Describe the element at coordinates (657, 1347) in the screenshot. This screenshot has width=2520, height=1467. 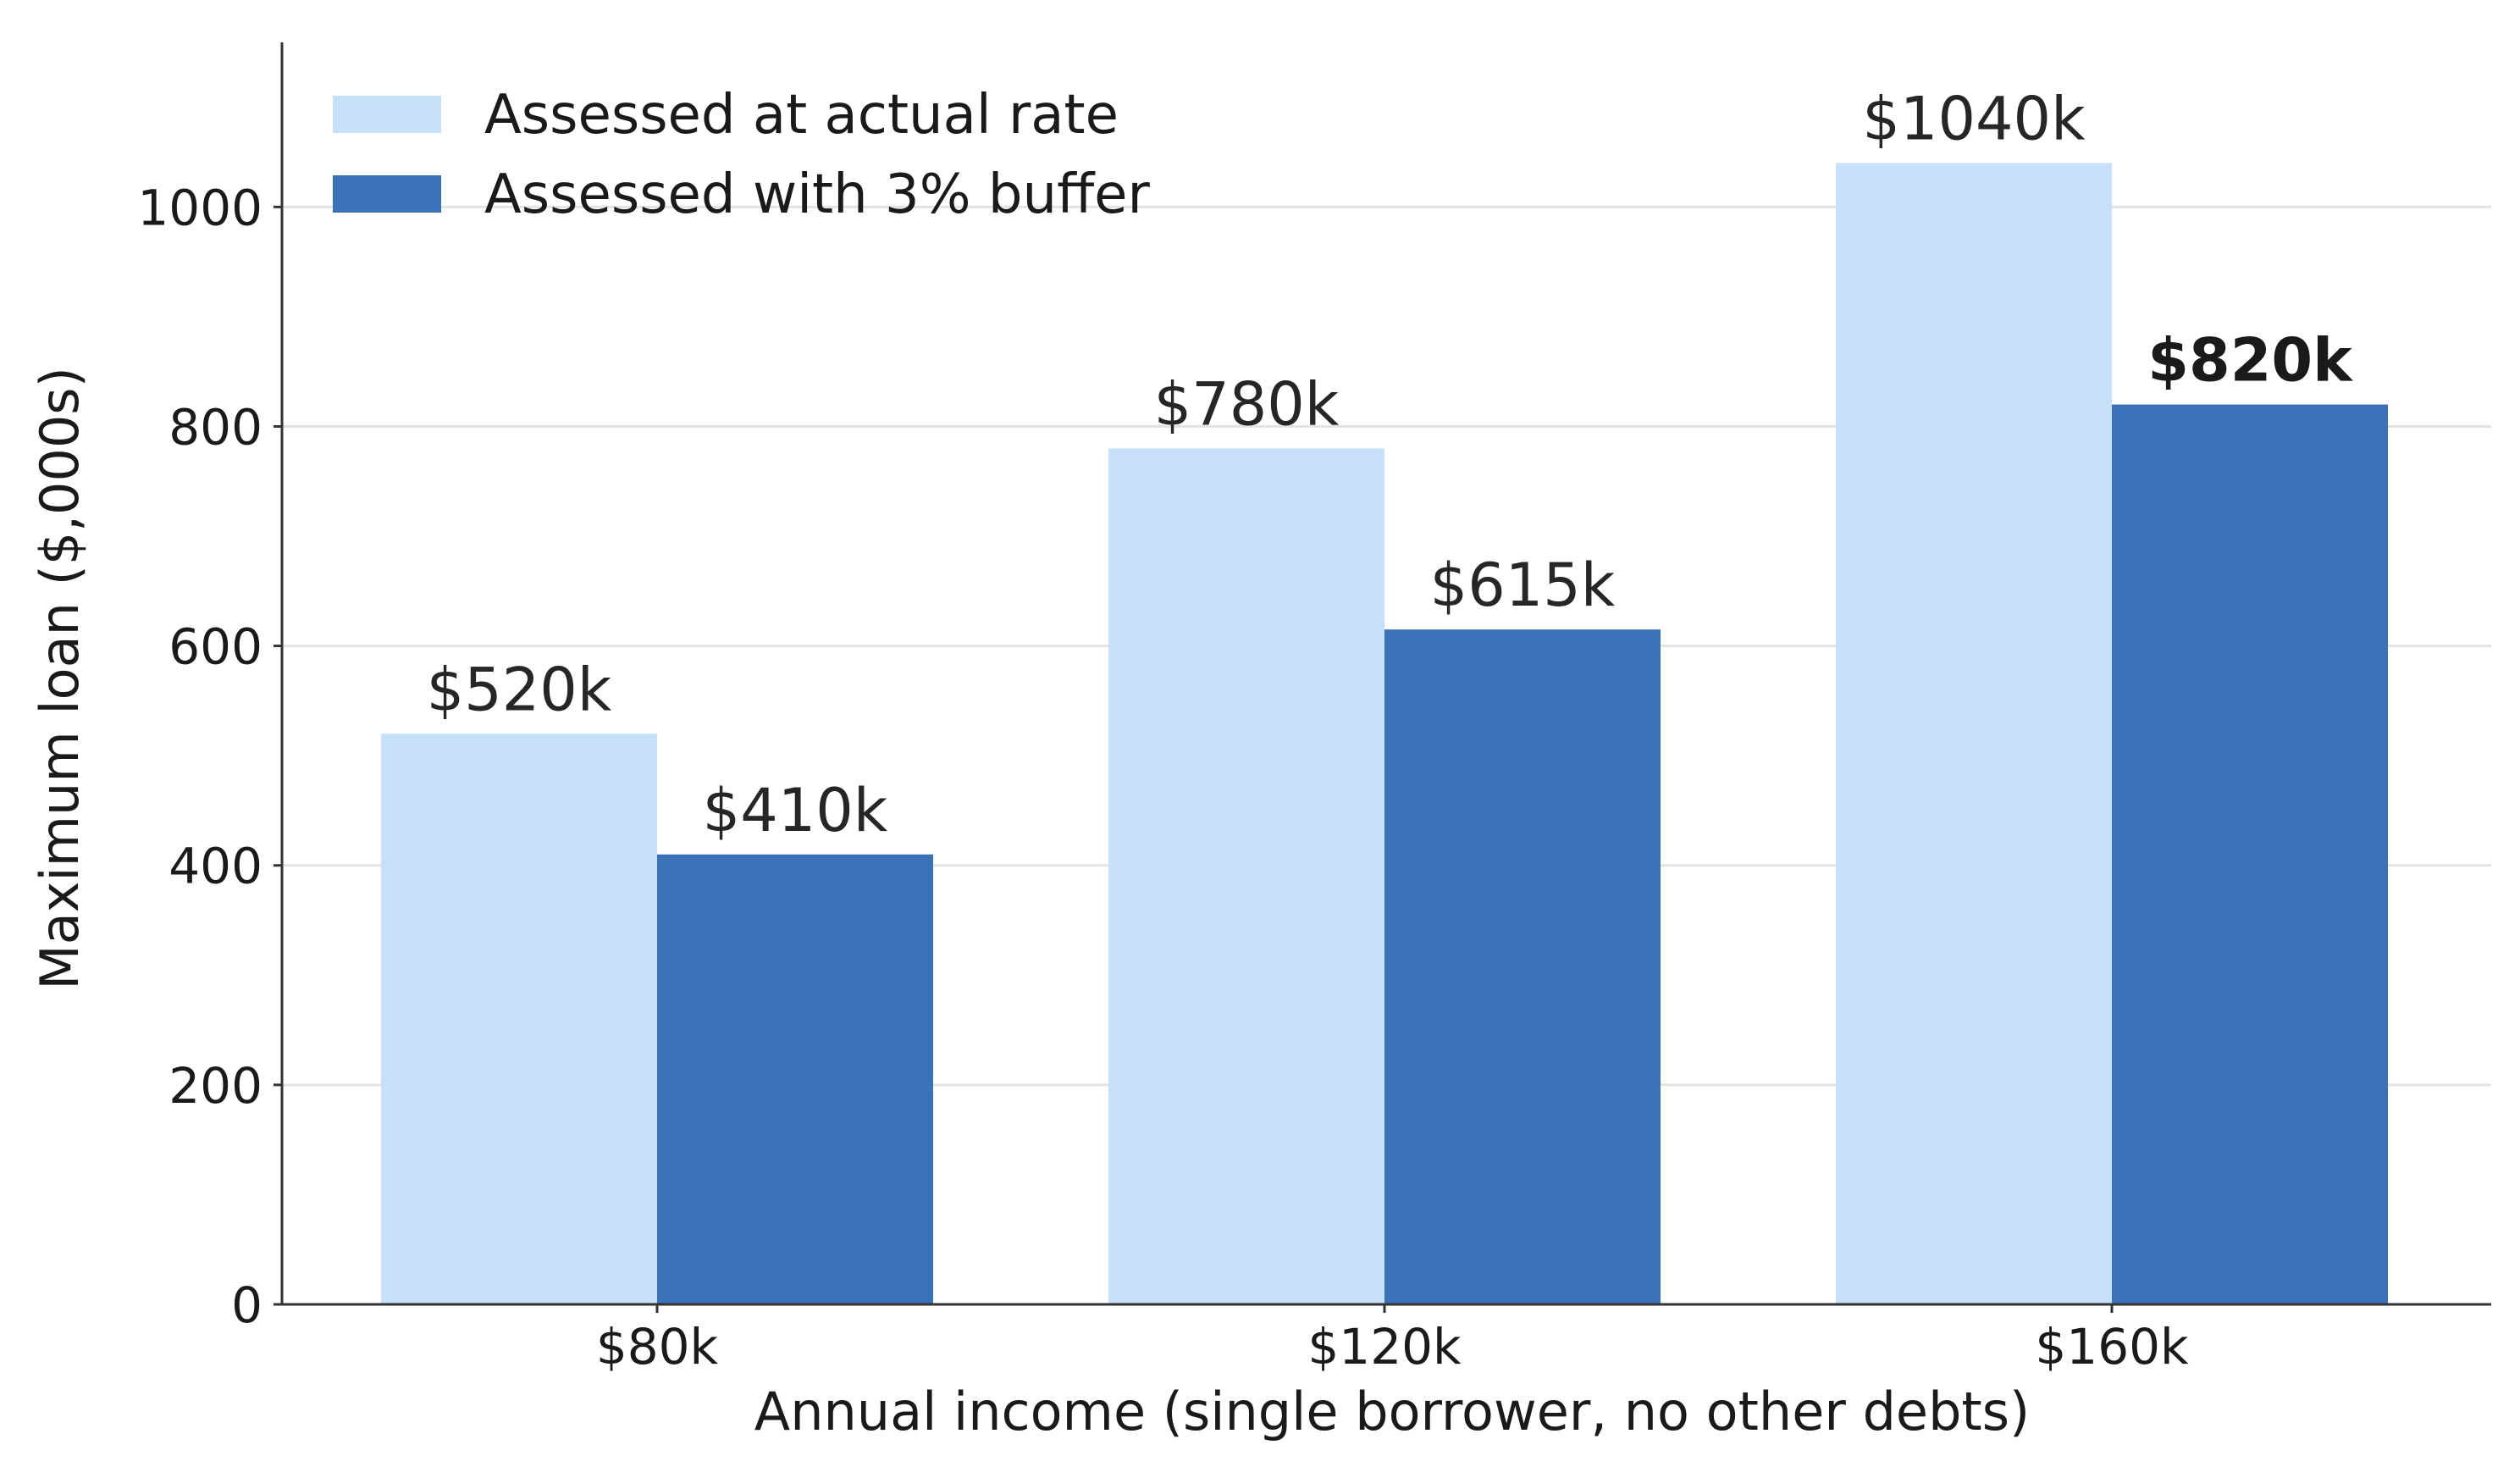
I see `x-tick-label: $80k` at that location.